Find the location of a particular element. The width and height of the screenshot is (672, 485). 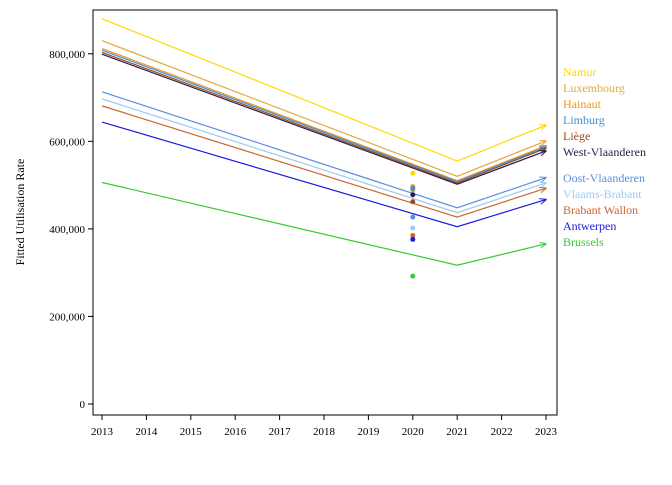

y-tick-label: 200,000 is located at coordinates (67, 317).